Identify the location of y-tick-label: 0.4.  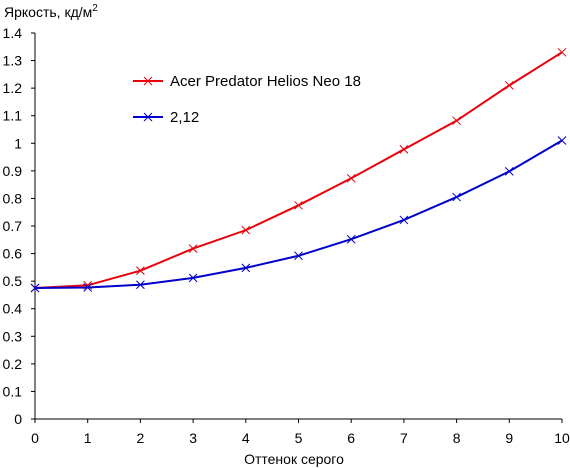
(13, 309).